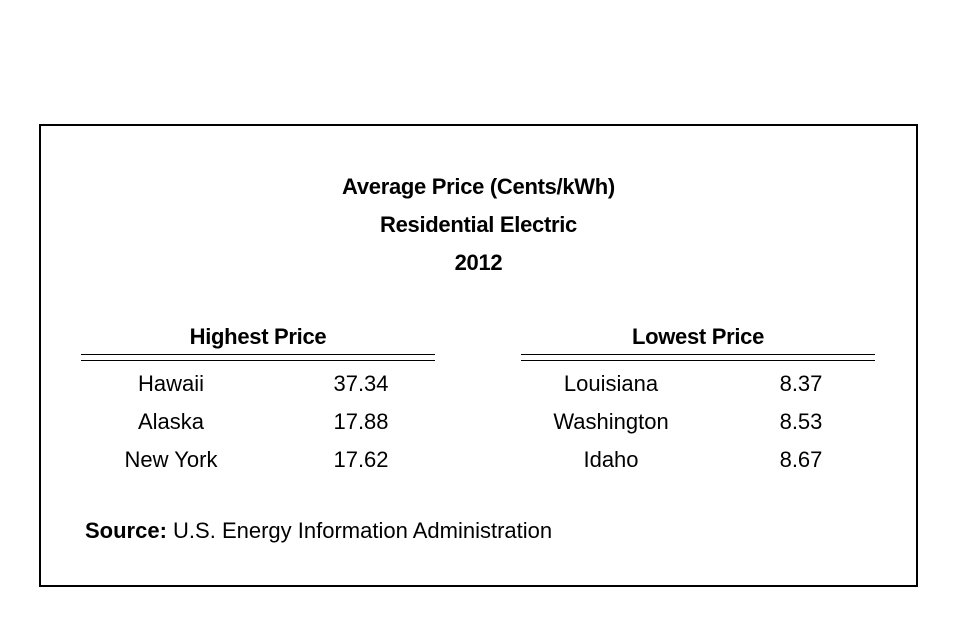  What do you see at coordinates (801, 459) in the screenshot?
I see `price-value: 8.67` at bounding box center [801, 459].